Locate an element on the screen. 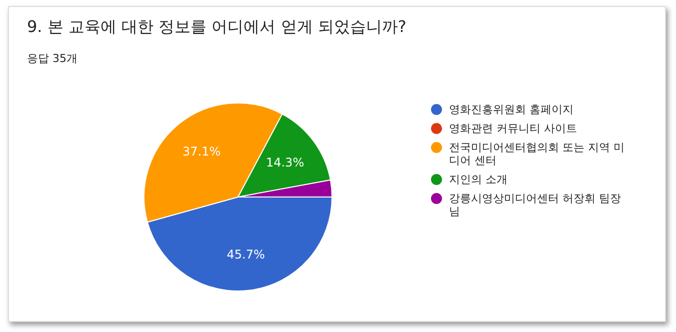  title: 9. 본 교육에 대한 정보를 어디에서 얻게 되었습니까? is located at coordinates (216, 27).